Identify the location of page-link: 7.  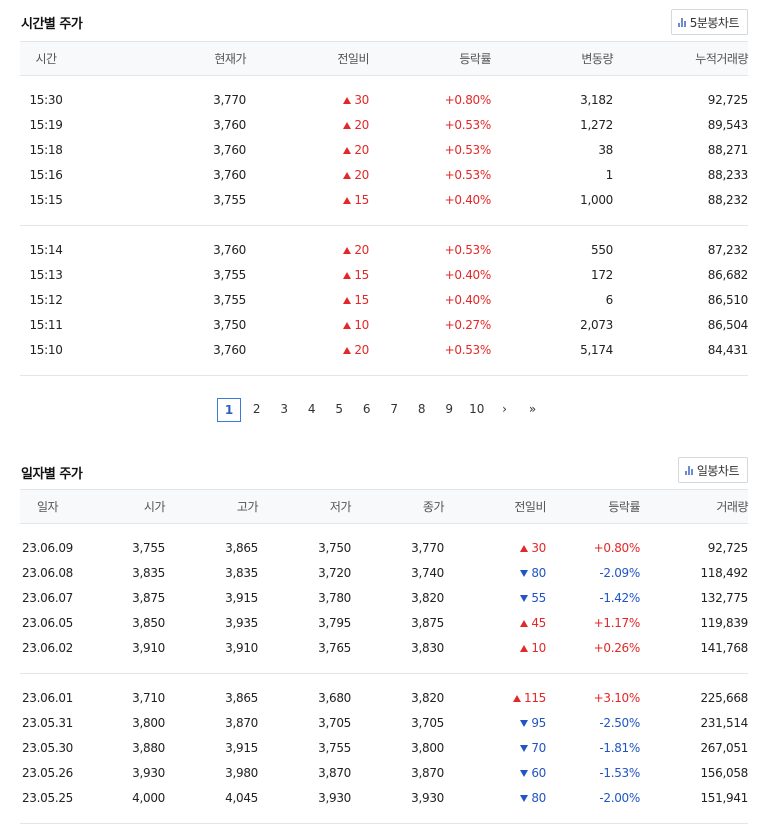
(394, 409).